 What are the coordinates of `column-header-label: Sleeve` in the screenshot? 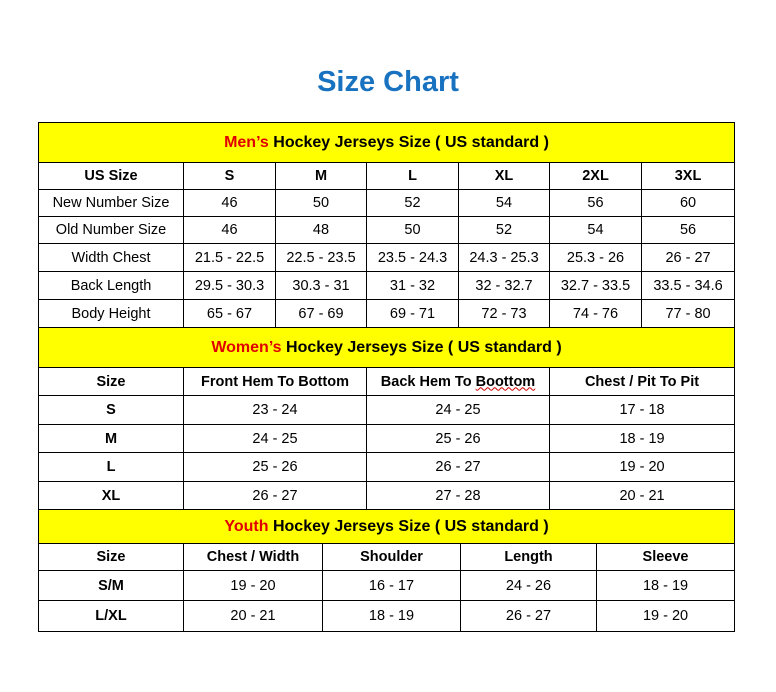 It's located at (665, 557).